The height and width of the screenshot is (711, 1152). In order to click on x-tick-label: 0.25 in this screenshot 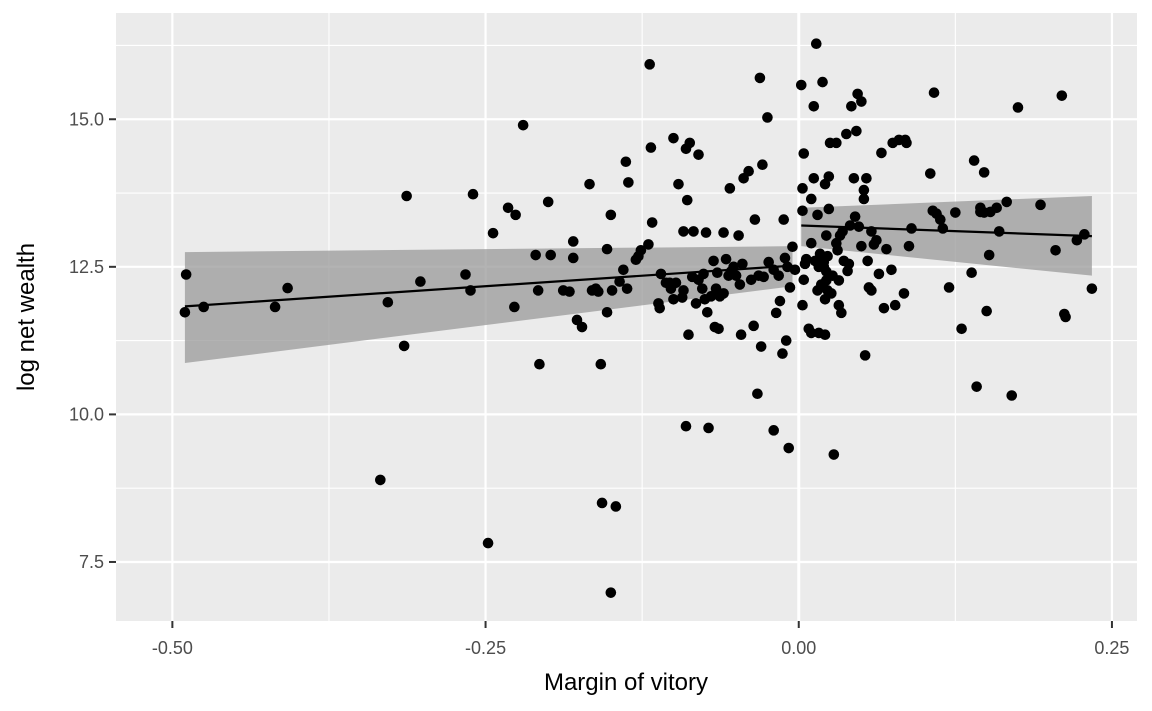, I will do `click(1111, 648)`.